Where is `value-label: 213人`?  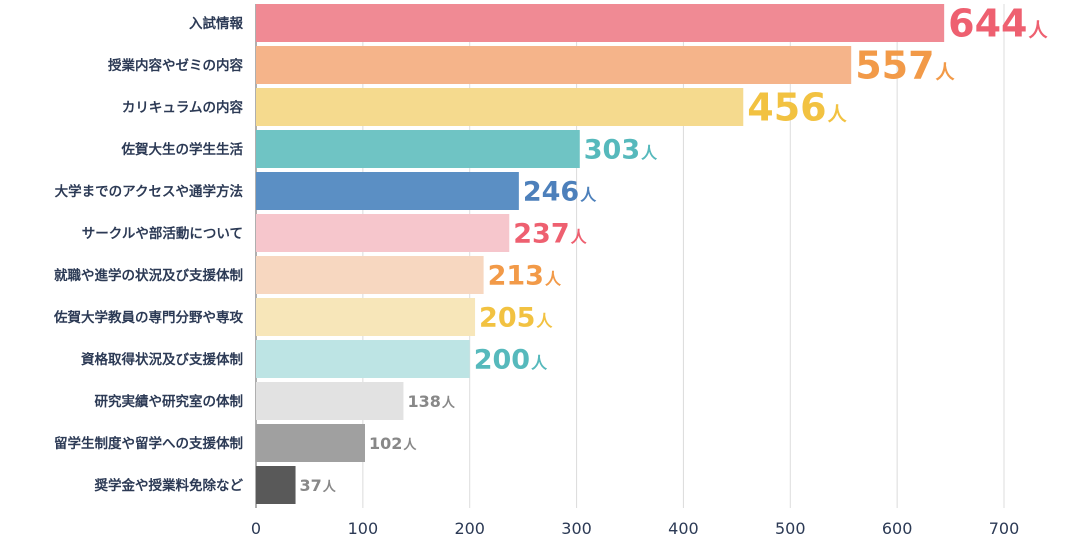 value-label: 213人 is located at coordinates (525, 276).